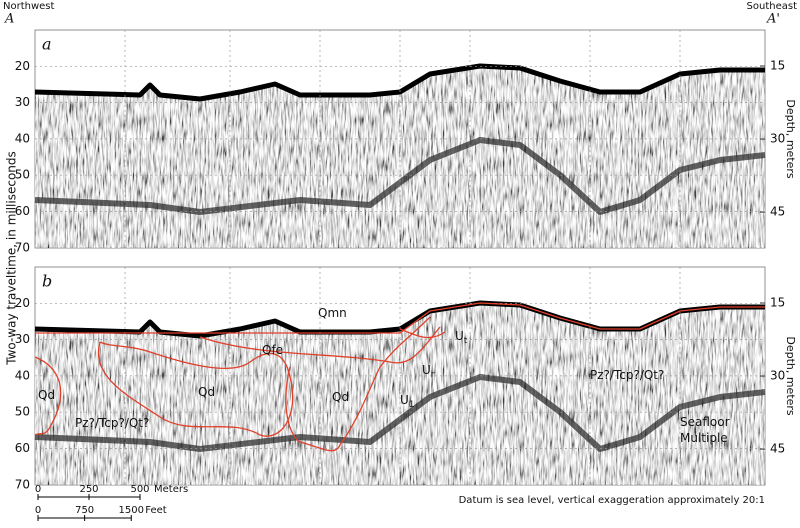  I want to click on annotation: Ur, so click(428, 371).